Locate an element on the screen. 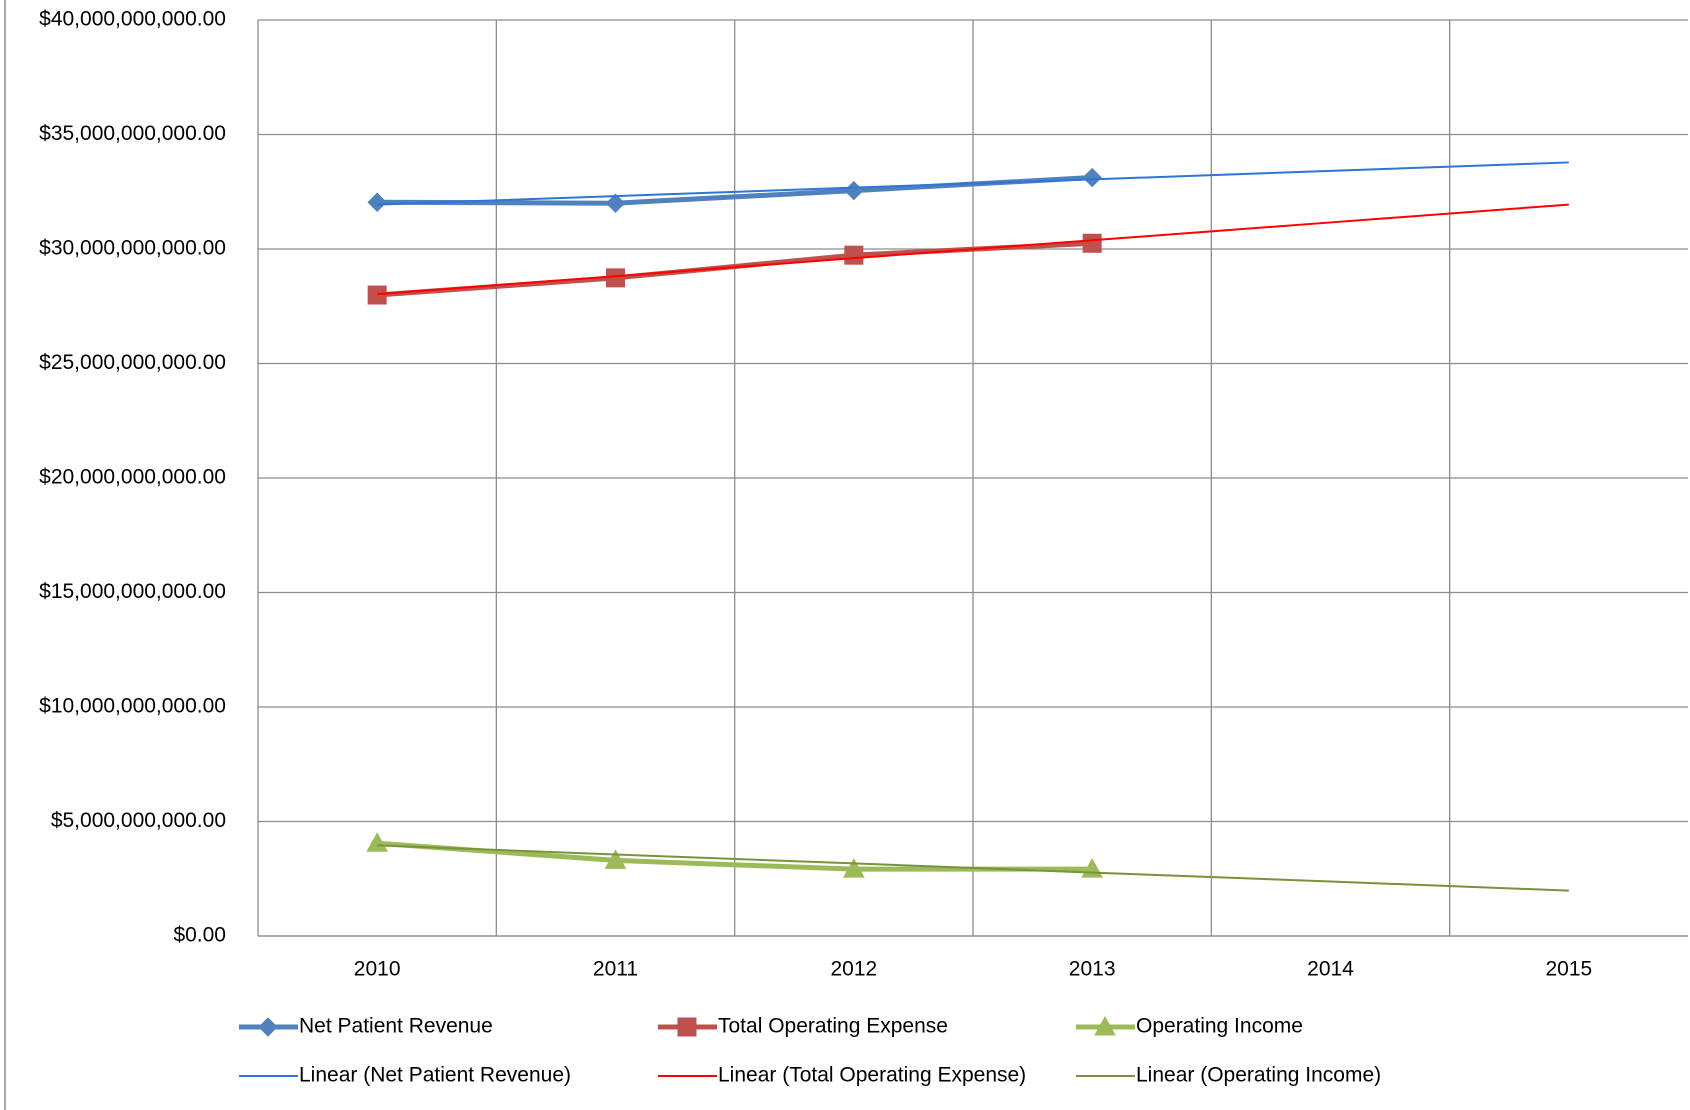 This screenshot has height=1110, width=1690. y-tick-label: $20,000,000,000.00 is located at coordinates (132, 477).